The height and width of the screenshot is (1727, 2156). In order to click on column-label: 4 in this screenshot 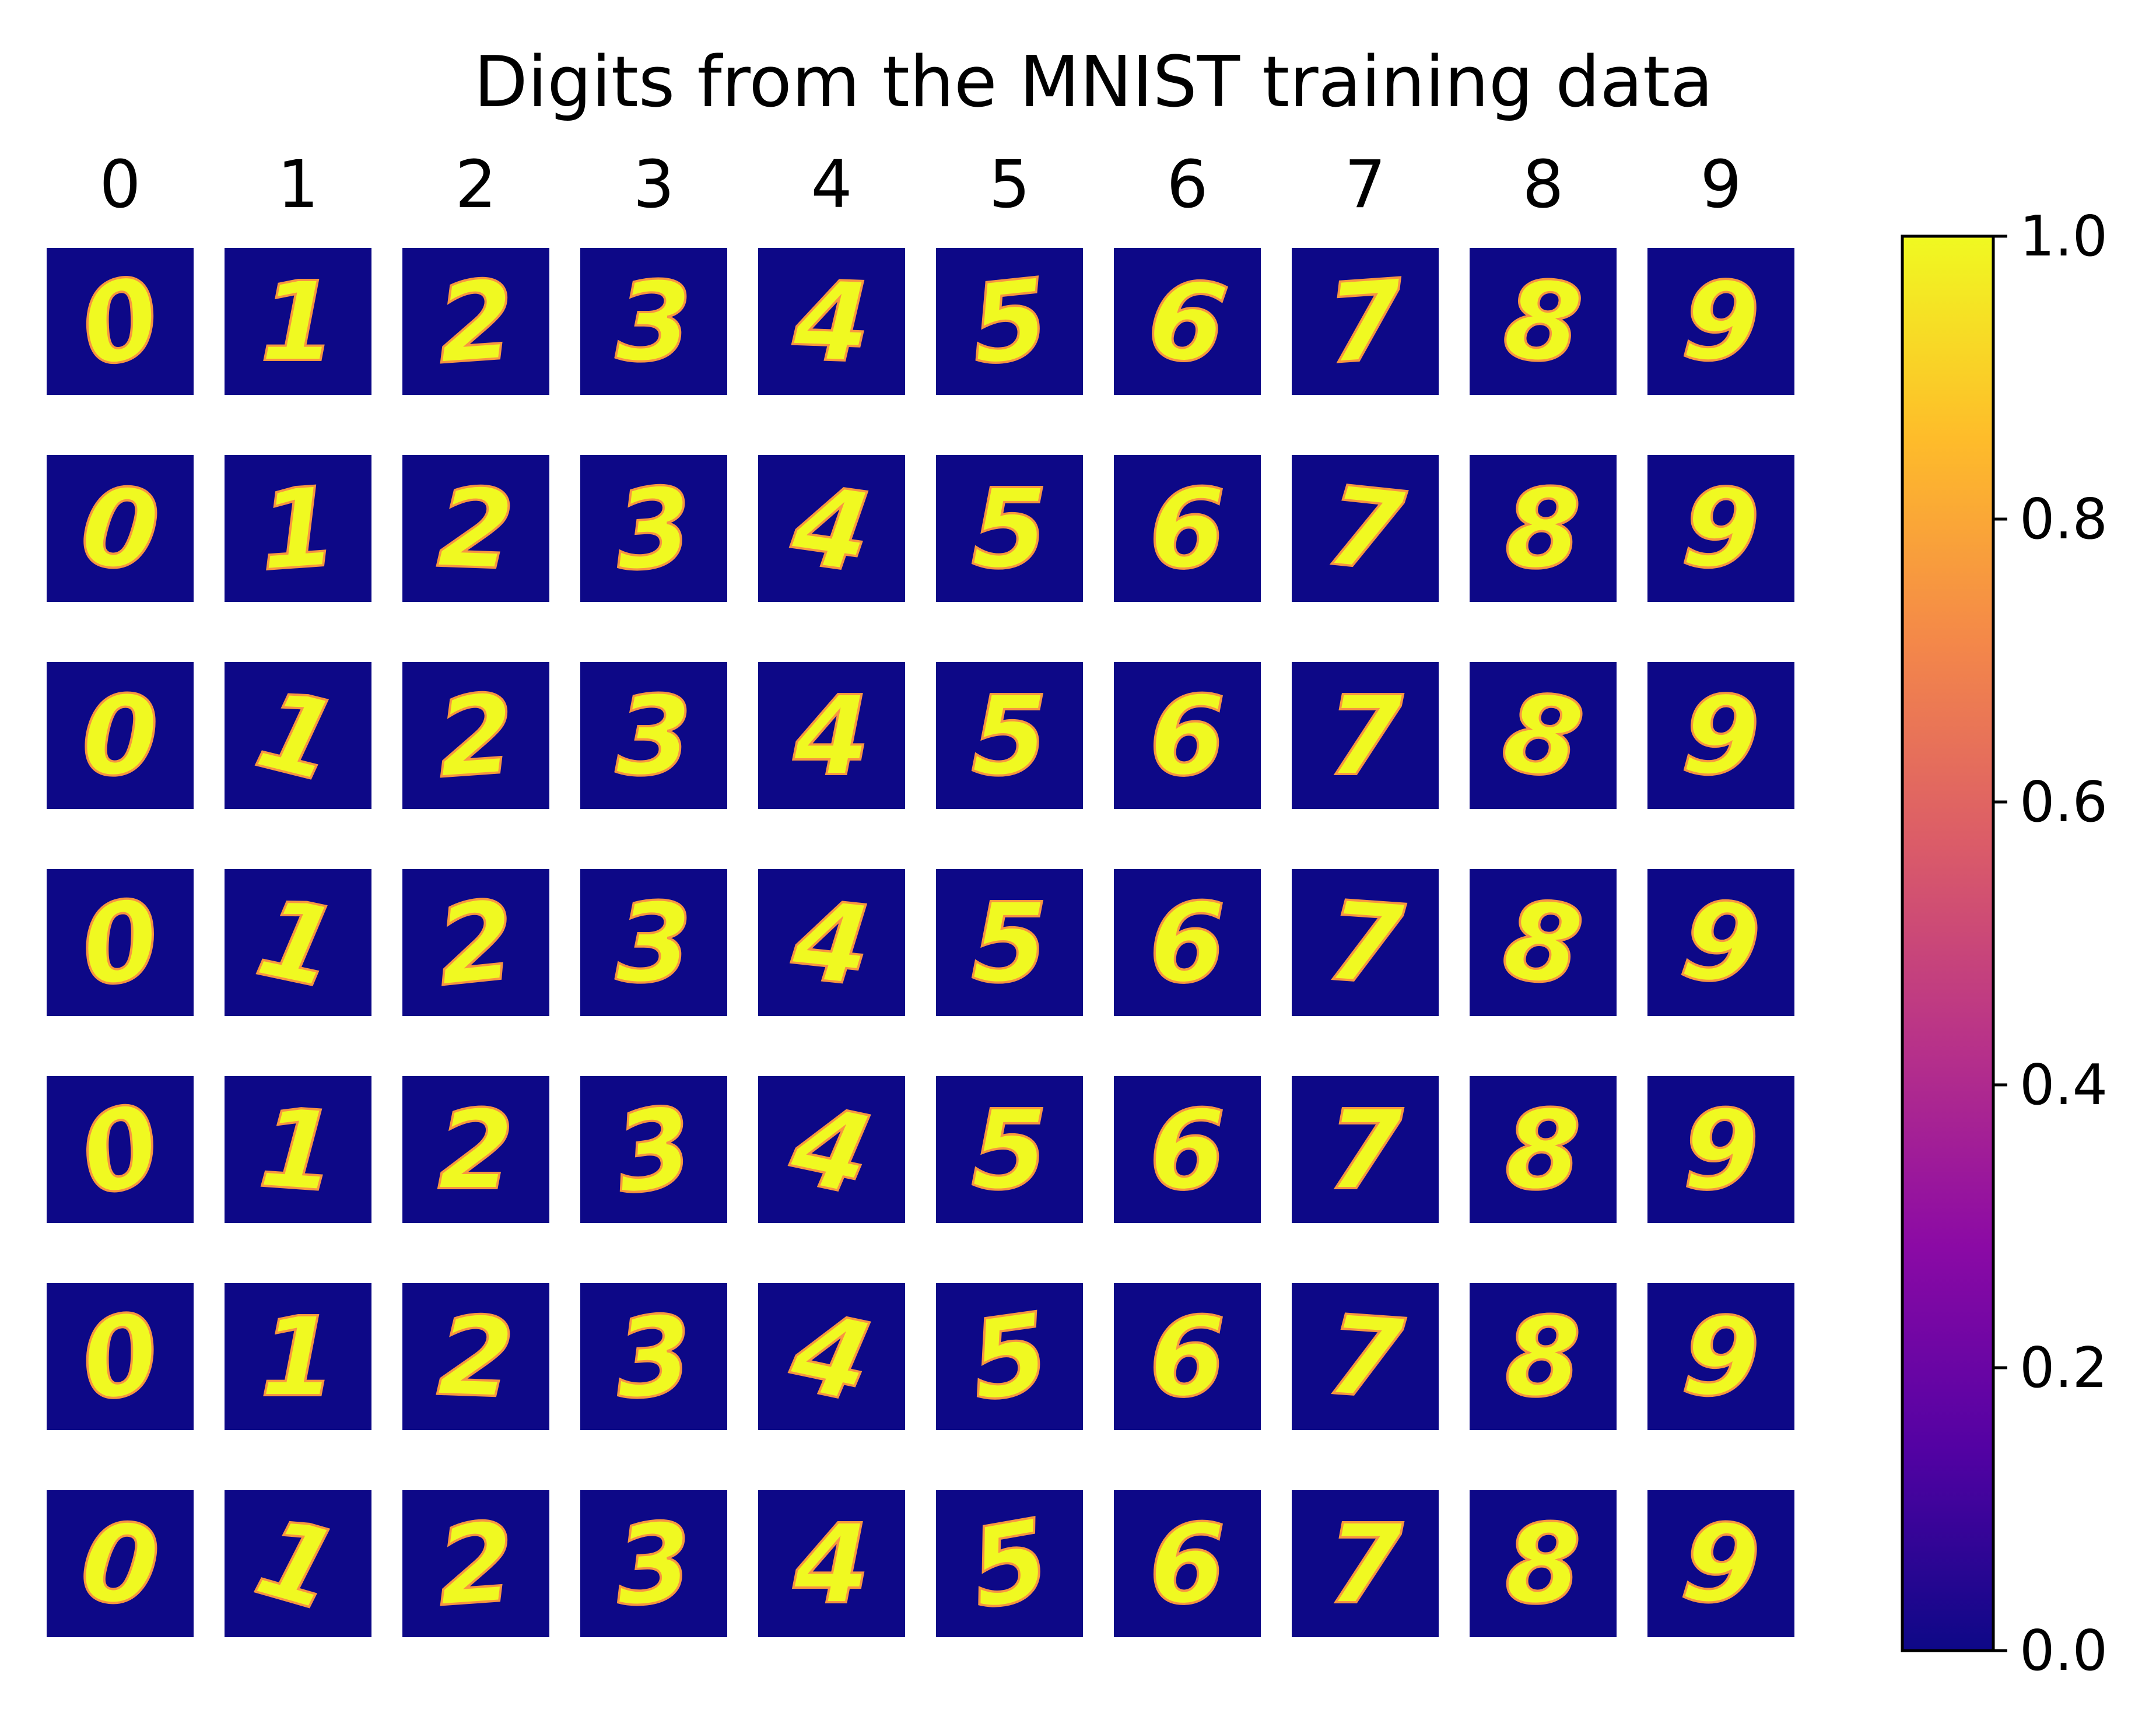, I will do `click(831, 185)`.